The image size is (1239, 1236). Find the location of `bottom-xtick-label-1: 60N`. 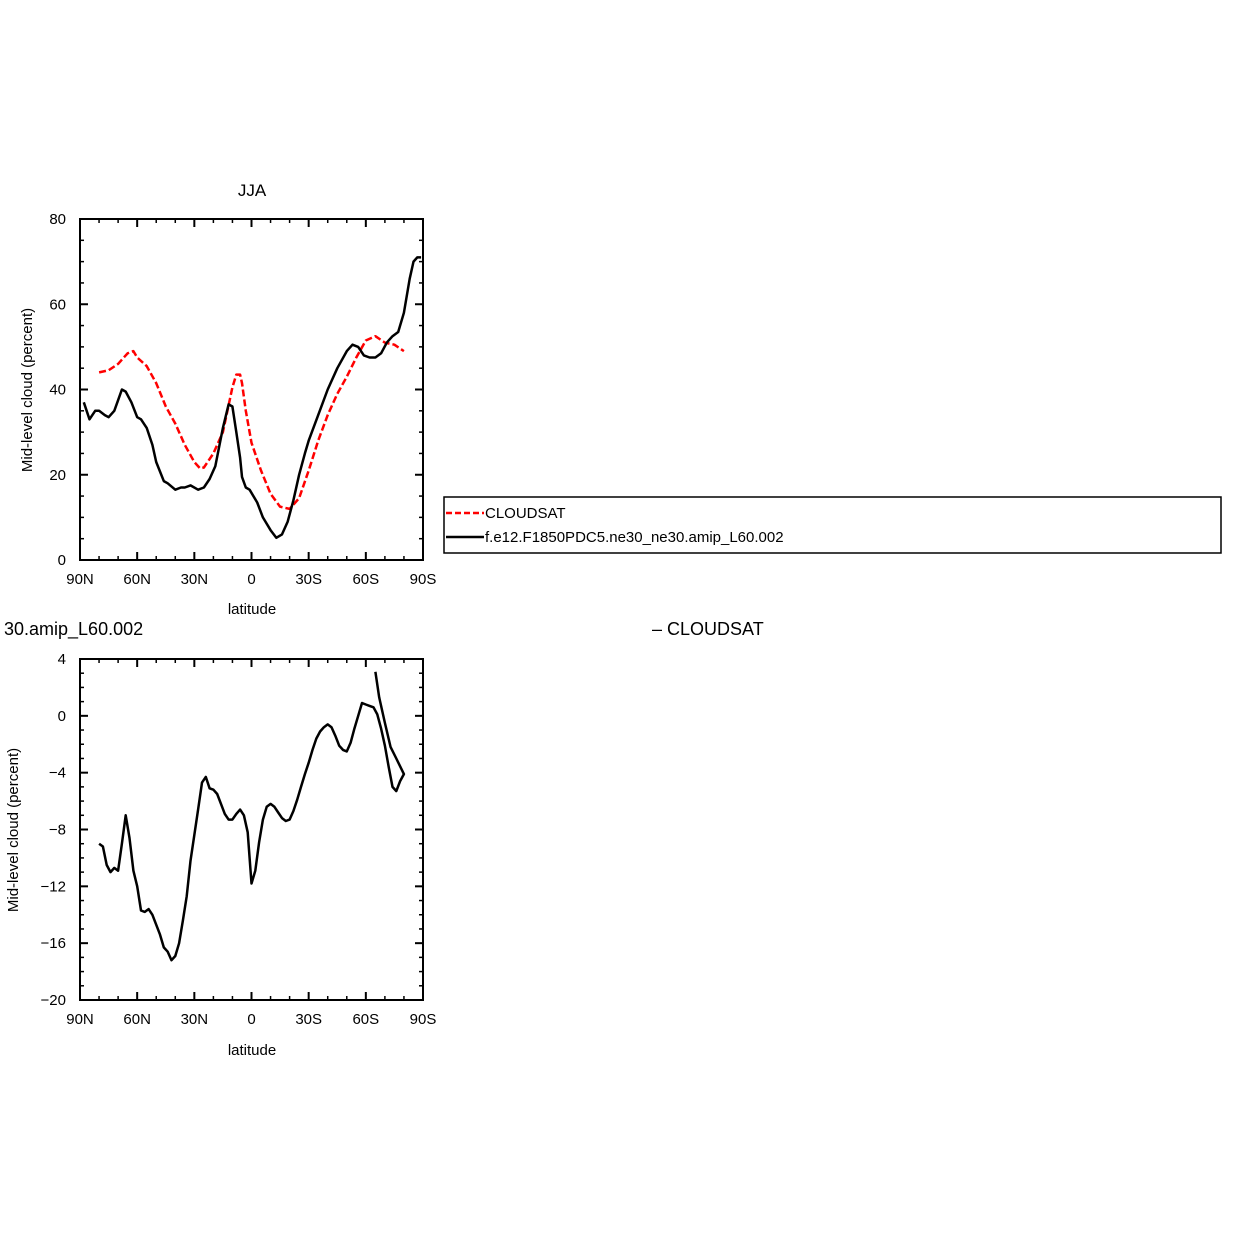

bottom-xtick-label-1: 60N is located at coordinates (137, 1019).